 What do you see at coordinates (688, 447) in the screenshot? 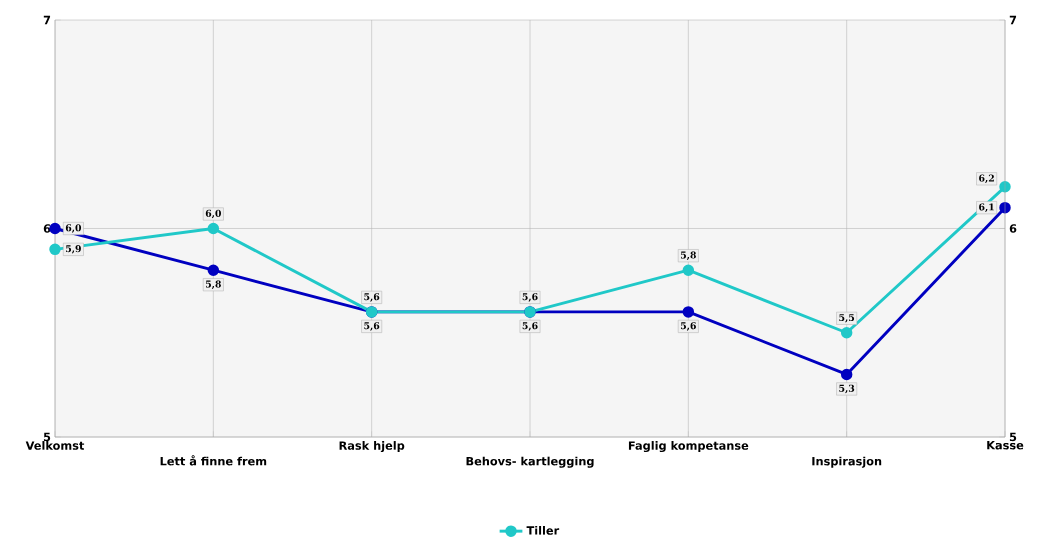
I see `x-tick-label: Faglig kompetanse` at bounding box center [688, 447].